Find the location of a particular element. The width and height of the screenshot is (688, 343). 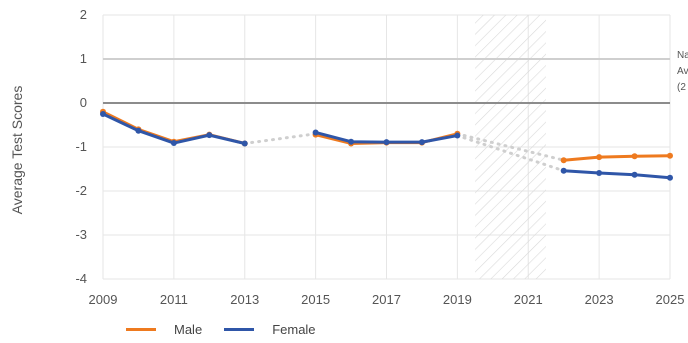

x-tick-labels: 2009 2011 2013 2015 2017 2019 2021 2023 2025 is located at coordinates (387, 299).